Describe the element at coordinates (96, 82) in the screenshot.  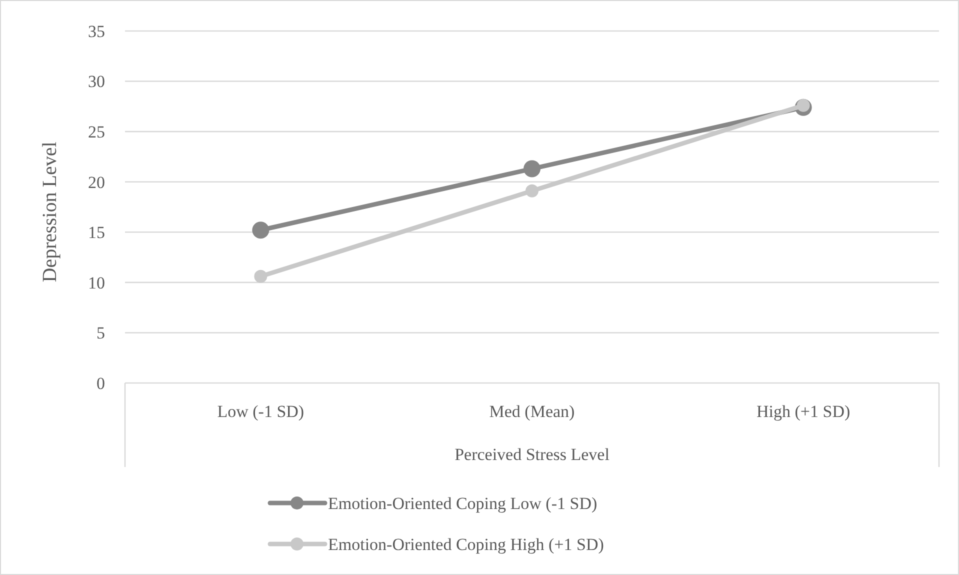
I see `y-tick-label: 30` at that location.